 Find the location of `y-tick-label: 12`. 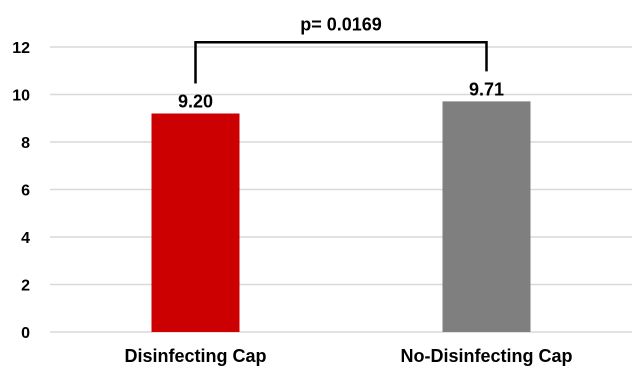

y-tick-label: 12 is located at coordinates (21, 48).